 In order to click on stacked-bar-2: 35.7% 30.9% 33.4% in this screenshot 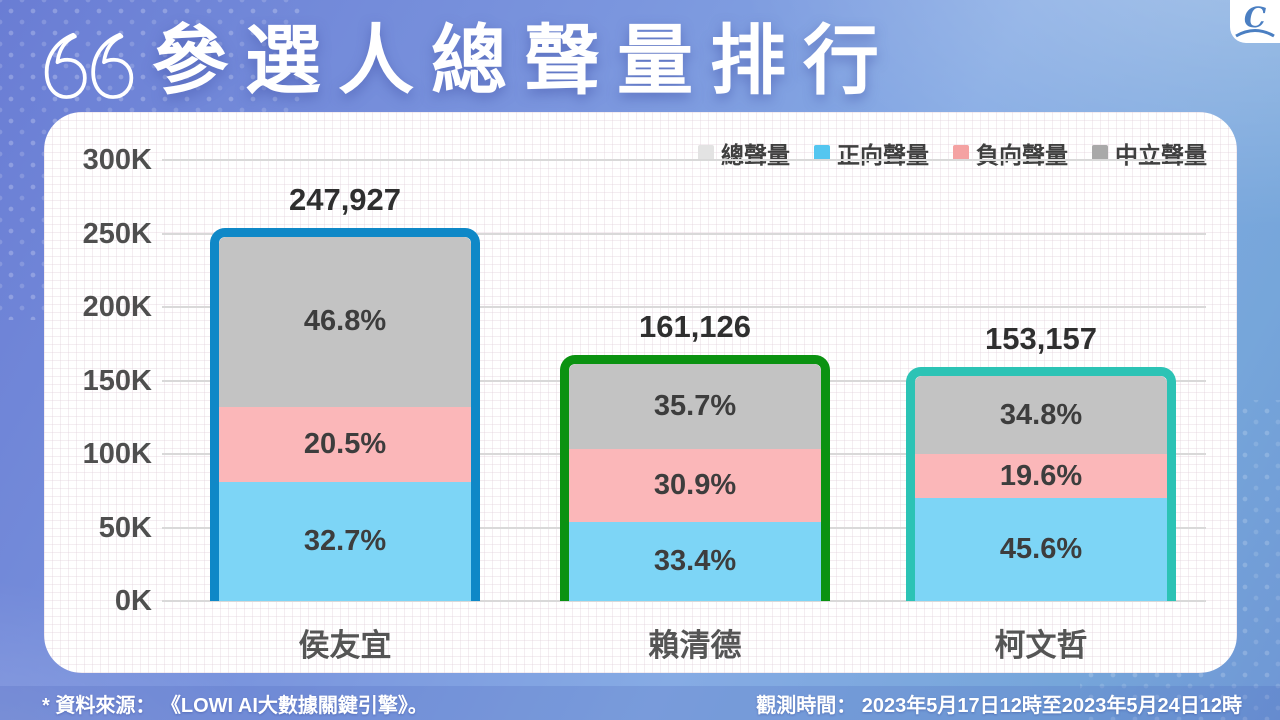, I will do `click(695, 478)`.